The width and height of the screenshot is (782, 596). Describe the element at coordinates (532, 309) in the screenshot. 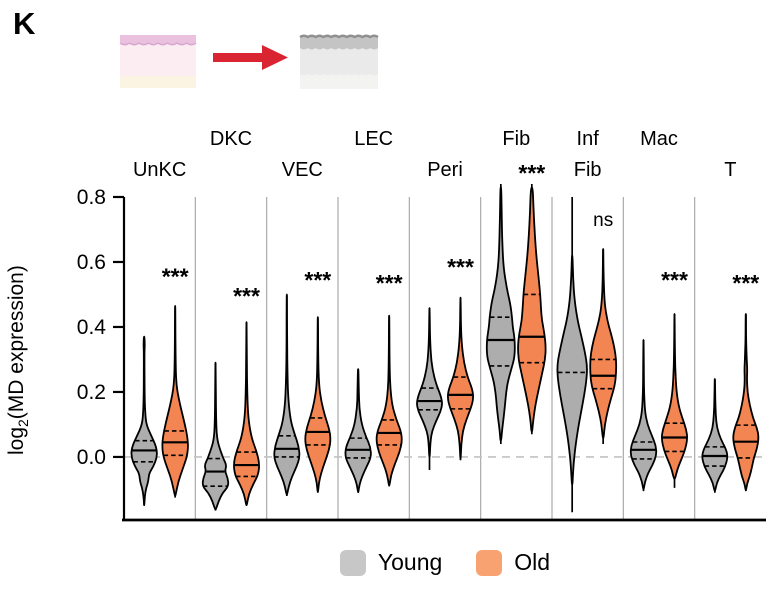

I see `violin-fib-old` at that location.